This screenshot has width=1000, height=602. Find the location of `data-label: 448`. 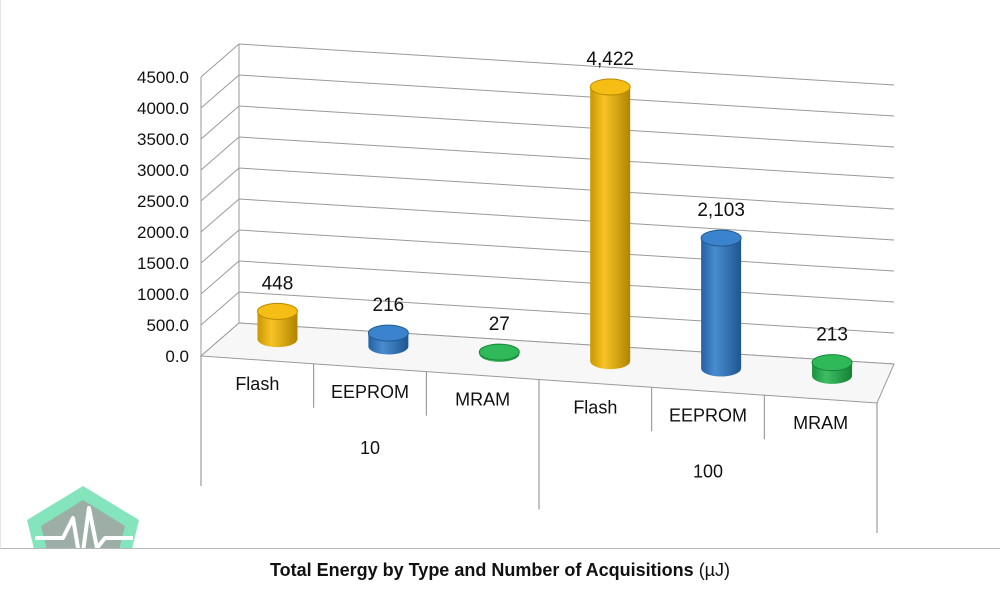

data-label: 448 is located at coordinates (278, 283).